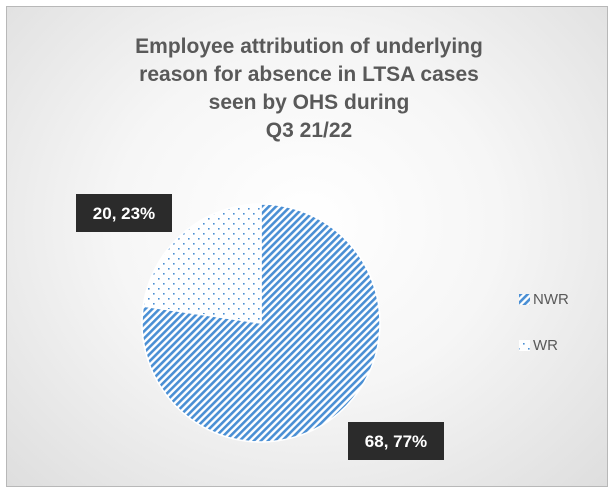  What do you see at coordinates (545, 345) in the screenshot?
I see `legend-label-wr: WR` at bounding box center [545, 345].